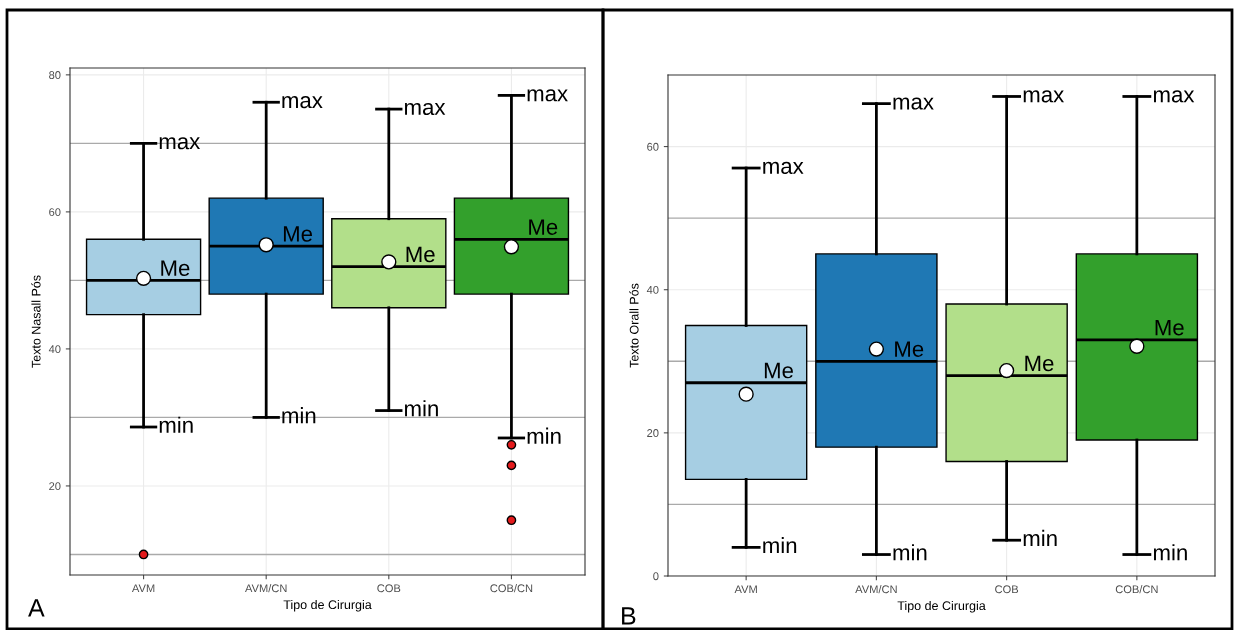  I want to click on y-axis-title: Texto Orall Pós, so click(634, 325).